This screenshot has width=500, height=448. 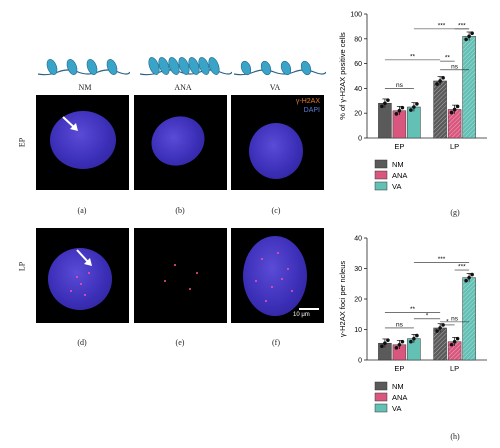 What do you see at coordinates (358, 330) in the screenshot?
I see `y-tick-label: 10` at bounding box center [358, 330].